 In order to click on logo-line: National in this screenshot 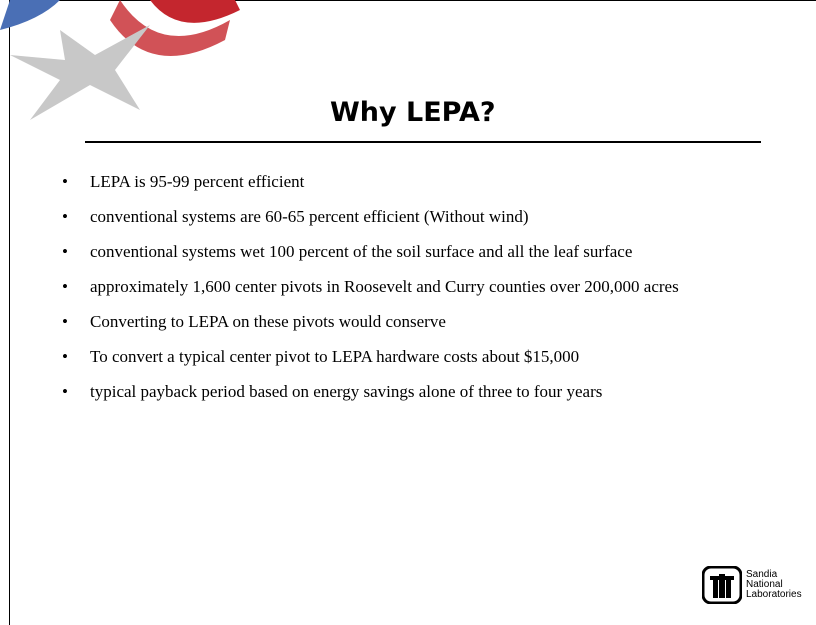, I will do `click(764, 584)`.